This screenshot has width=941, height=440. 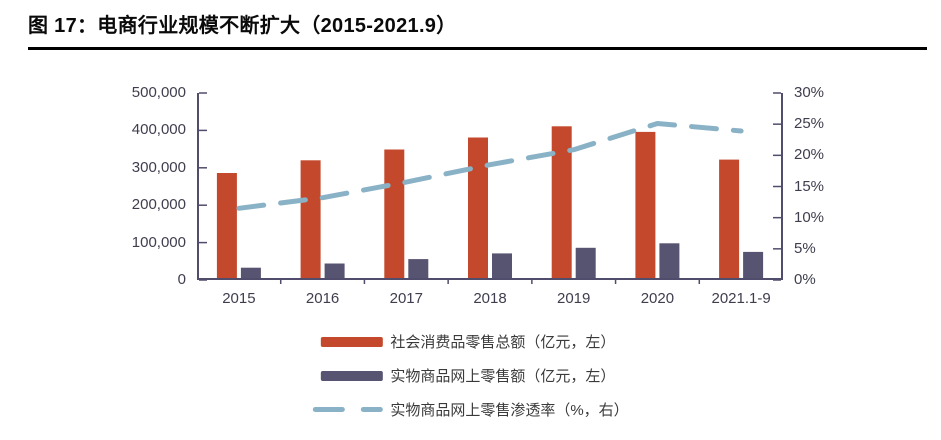 What do you see at coordinates (805, 279) in the screenshot?
I see `right-axis-tick-label: 0%` at bounding box center [805, 279].